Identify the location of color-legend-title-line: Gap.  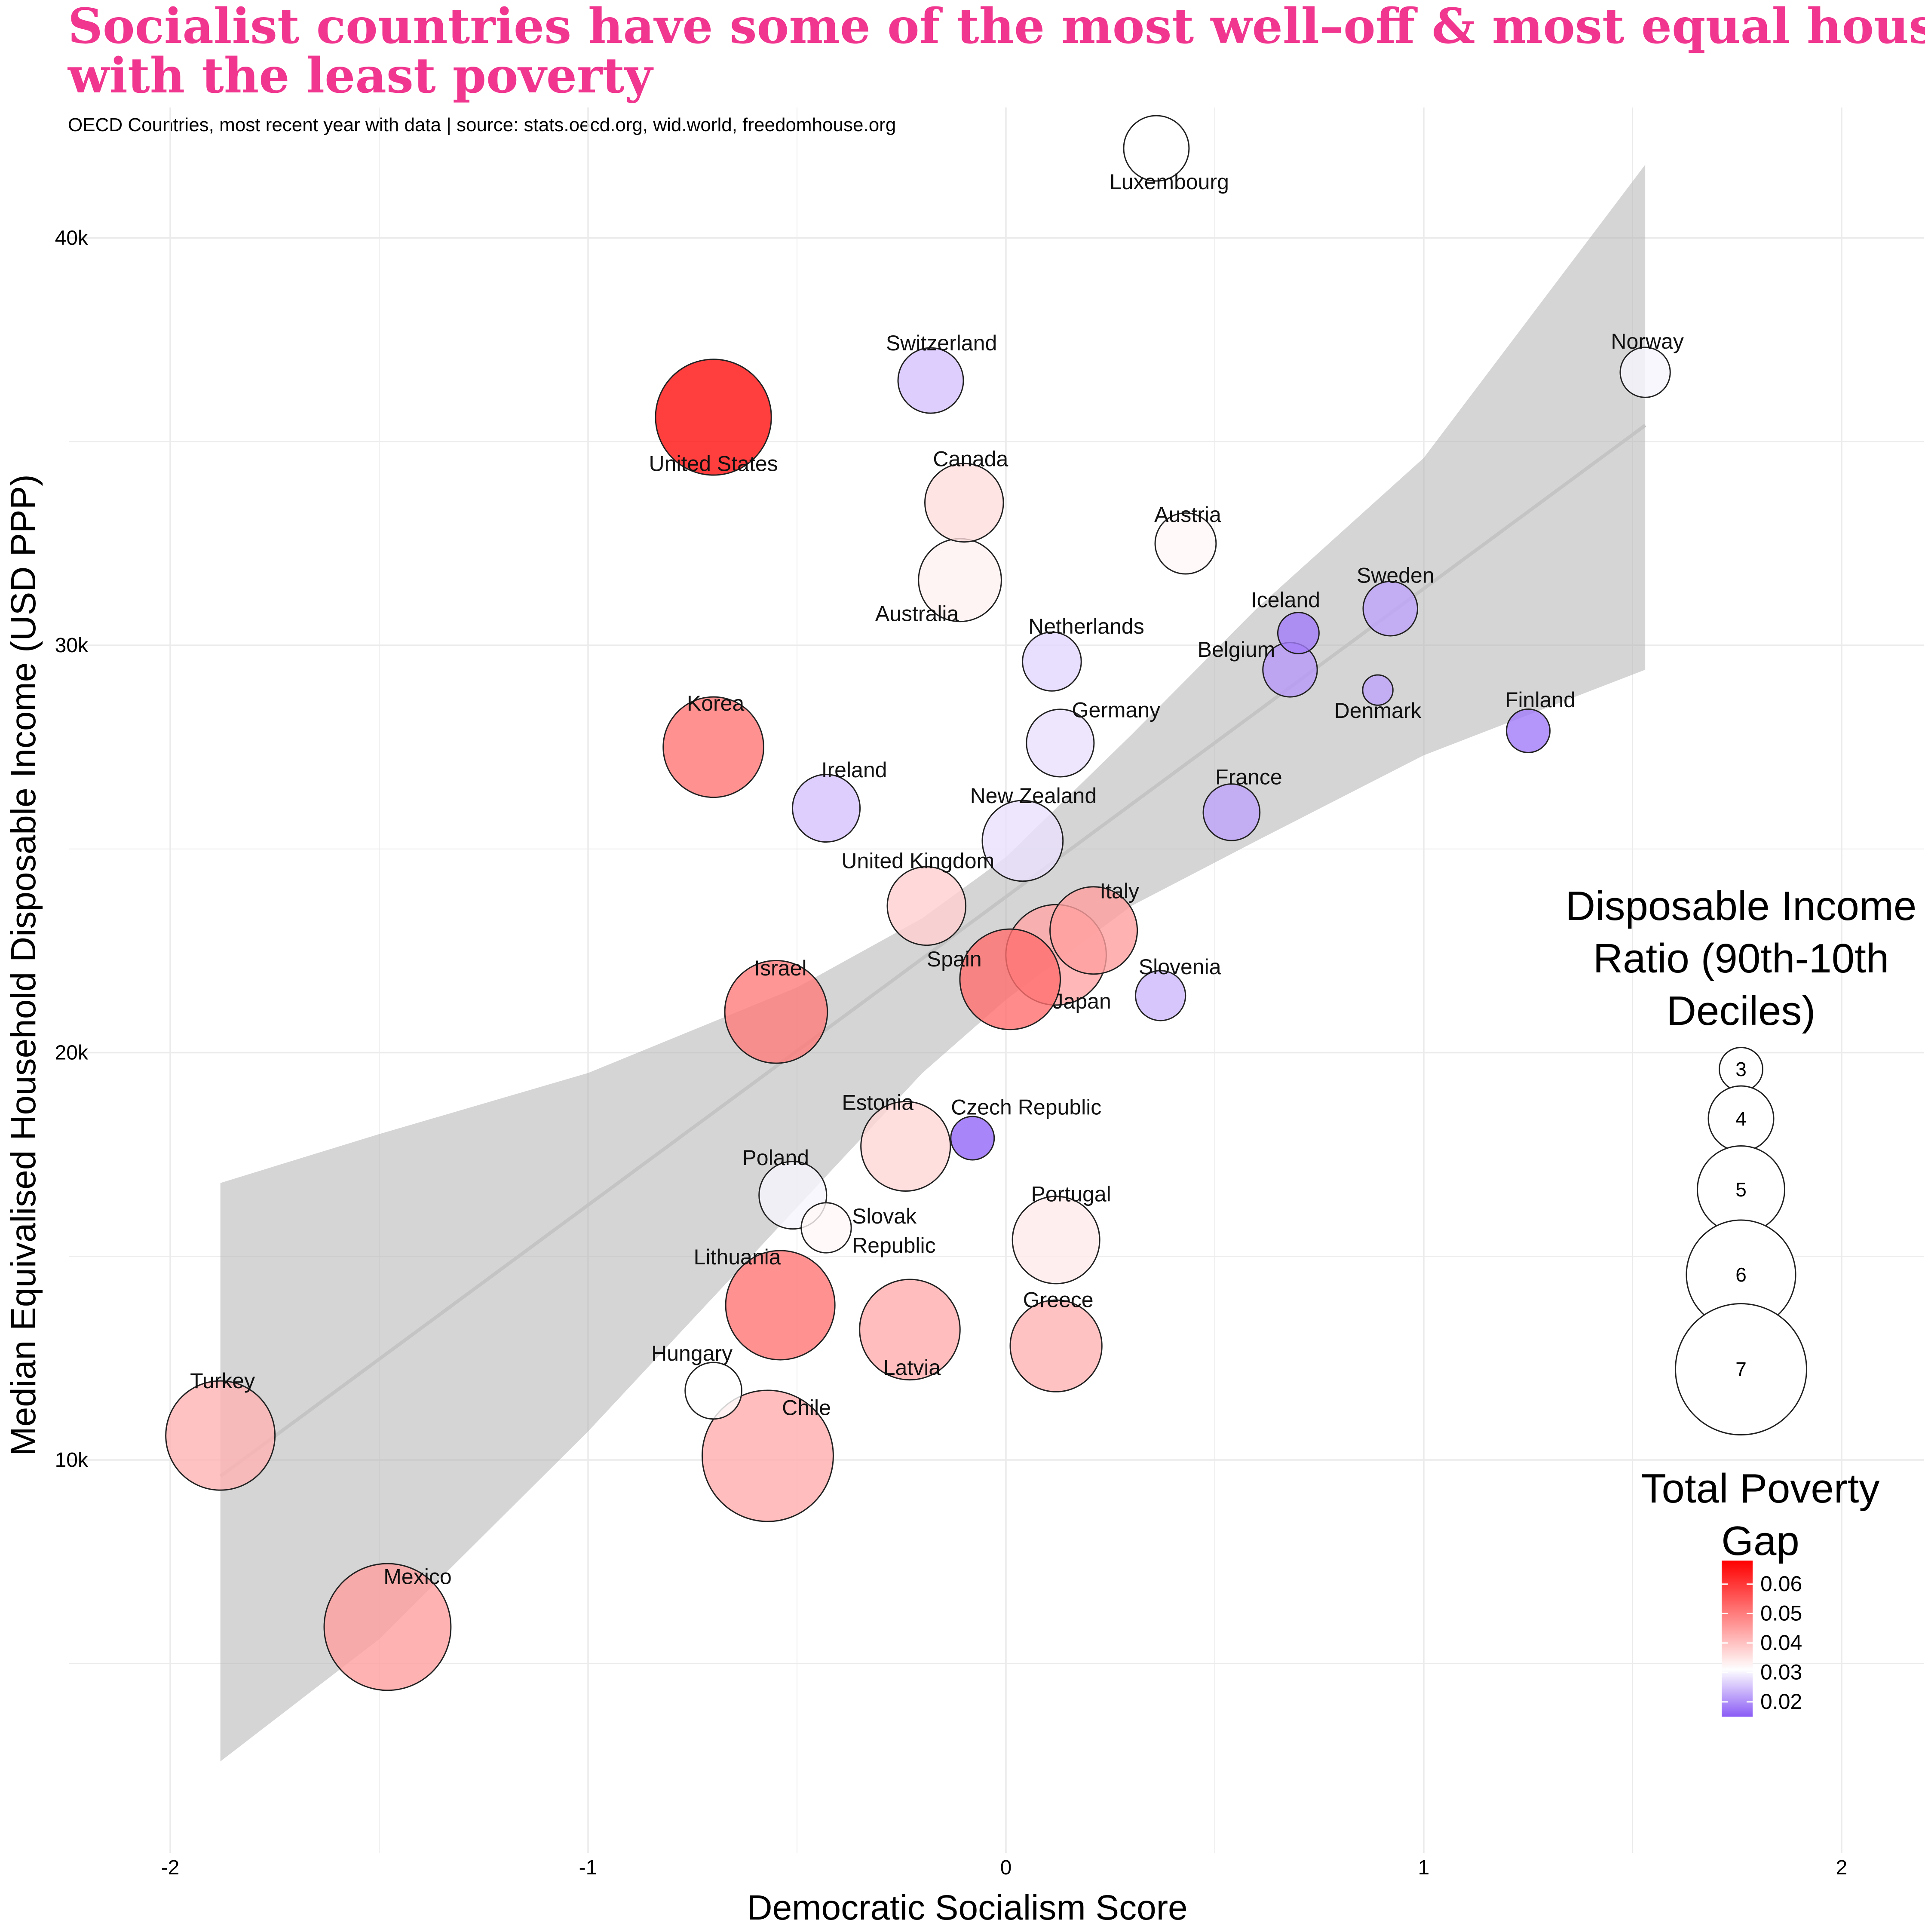
(1760, 1541).